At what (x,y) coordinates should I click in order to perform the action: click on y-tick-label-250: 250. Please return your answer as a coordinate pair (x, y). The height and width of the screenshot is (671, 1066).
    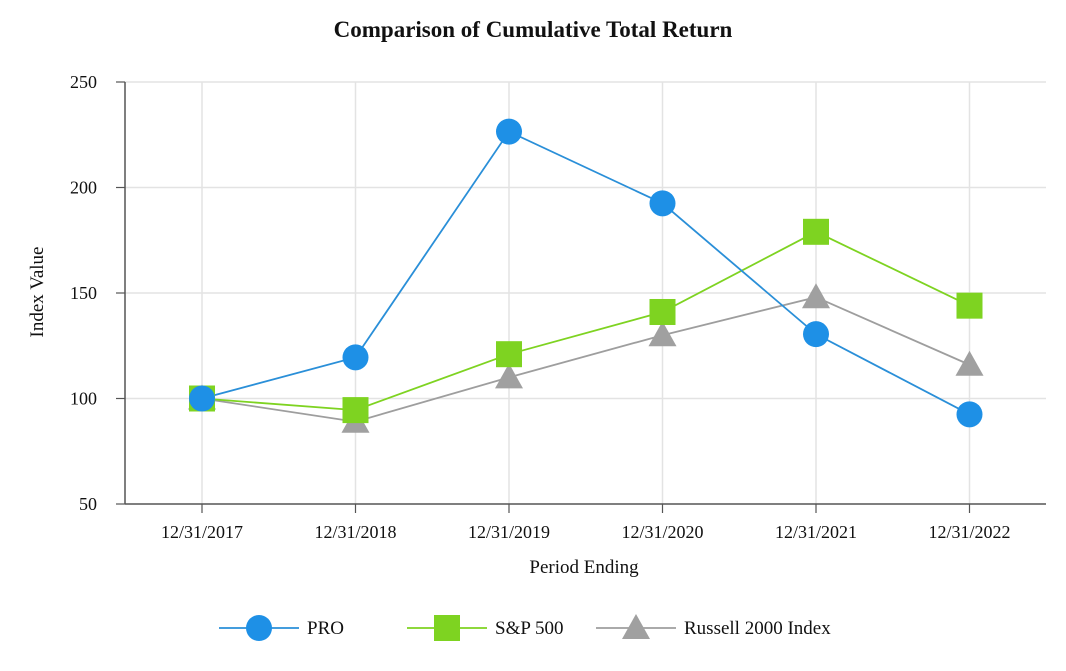
    Looking at the image, I should click on (83, 82).